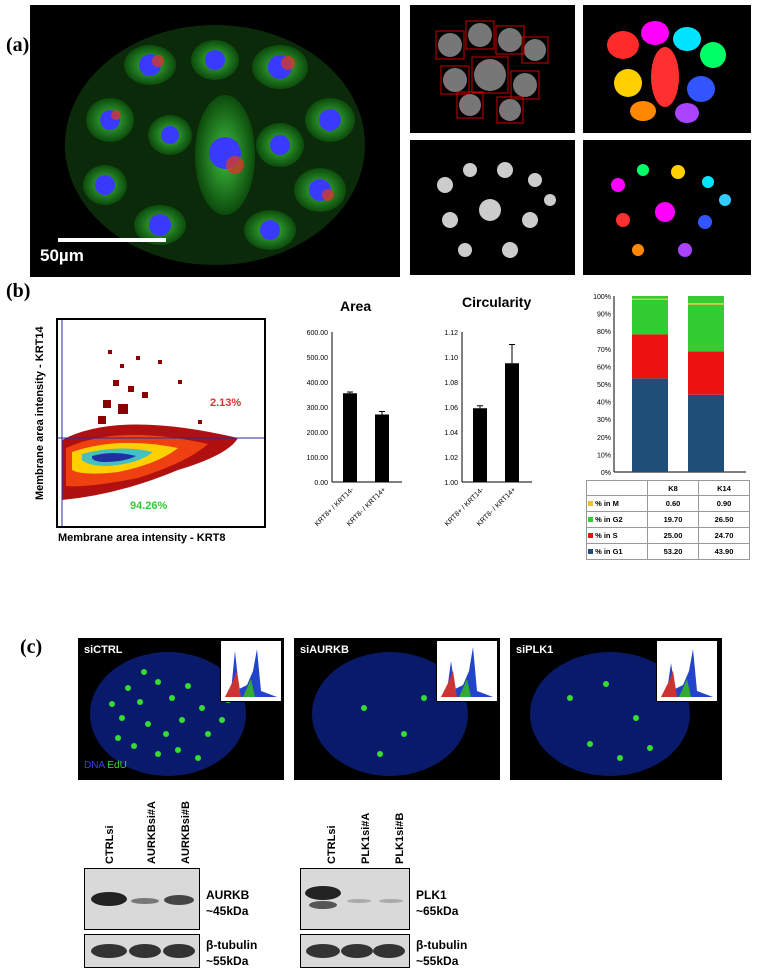 This screenshot has height=975, width=758. I want to click on image-label-siaurkb: siAURKB, so click(324, 650).